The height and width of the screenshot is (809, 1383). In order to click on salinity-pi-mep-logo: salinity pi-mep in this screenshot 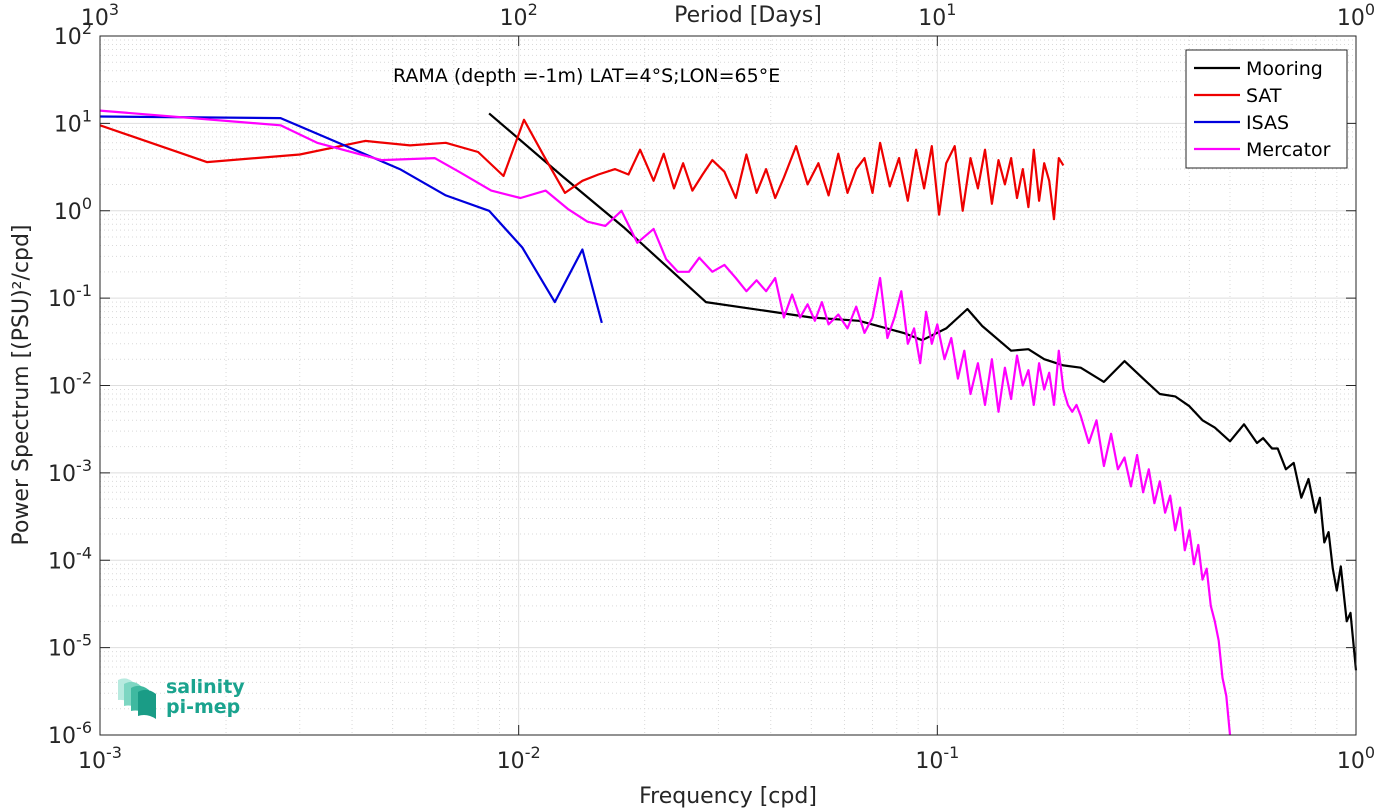, I will do `click(181, 697)`.